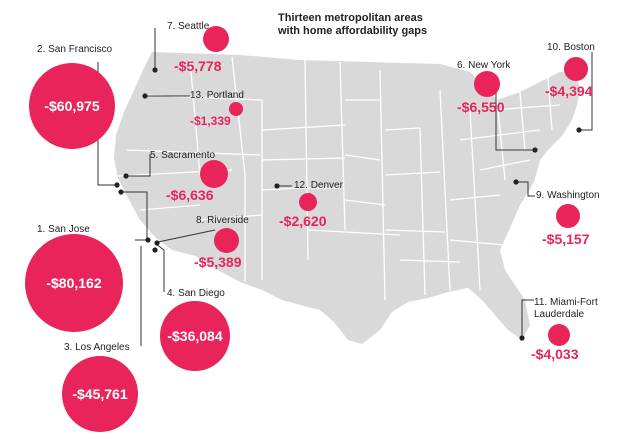 The width and height of the screenshot is (640, 439). What do you see at coordinates (301, 185) in the screenshot?
I see `rank-denver: 12.` at bounding box center [301, 185].